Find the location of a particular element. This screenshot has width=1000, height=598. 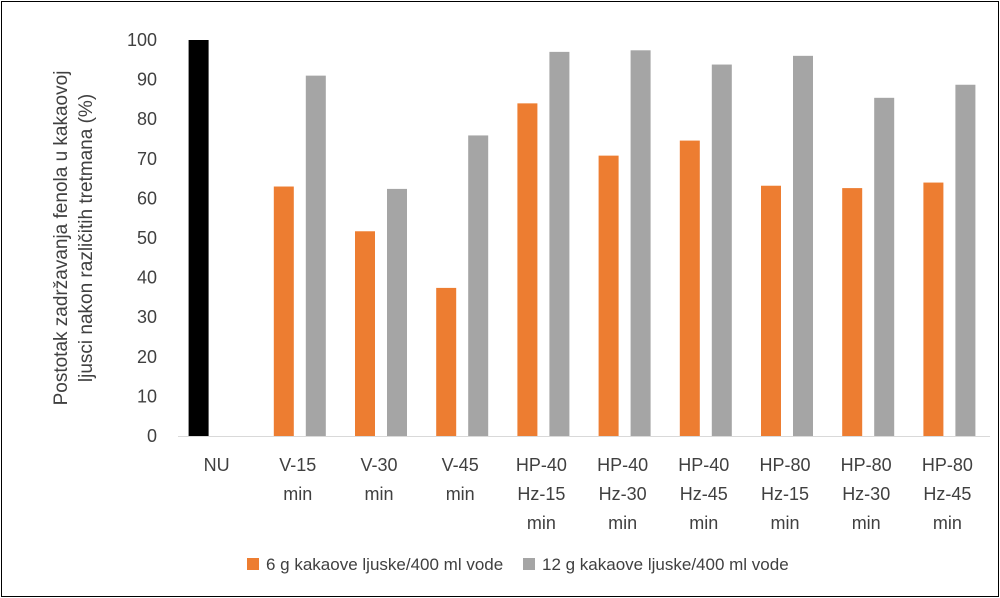

y-tick-label: 60 is located at coordinates (147, 198).